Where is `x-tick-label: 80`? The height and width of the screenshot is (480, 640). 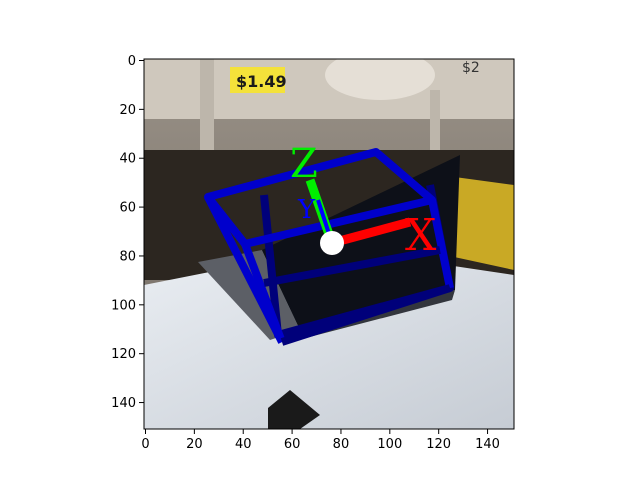 x-tick-label: 80 is located at coordinates (341, 444).